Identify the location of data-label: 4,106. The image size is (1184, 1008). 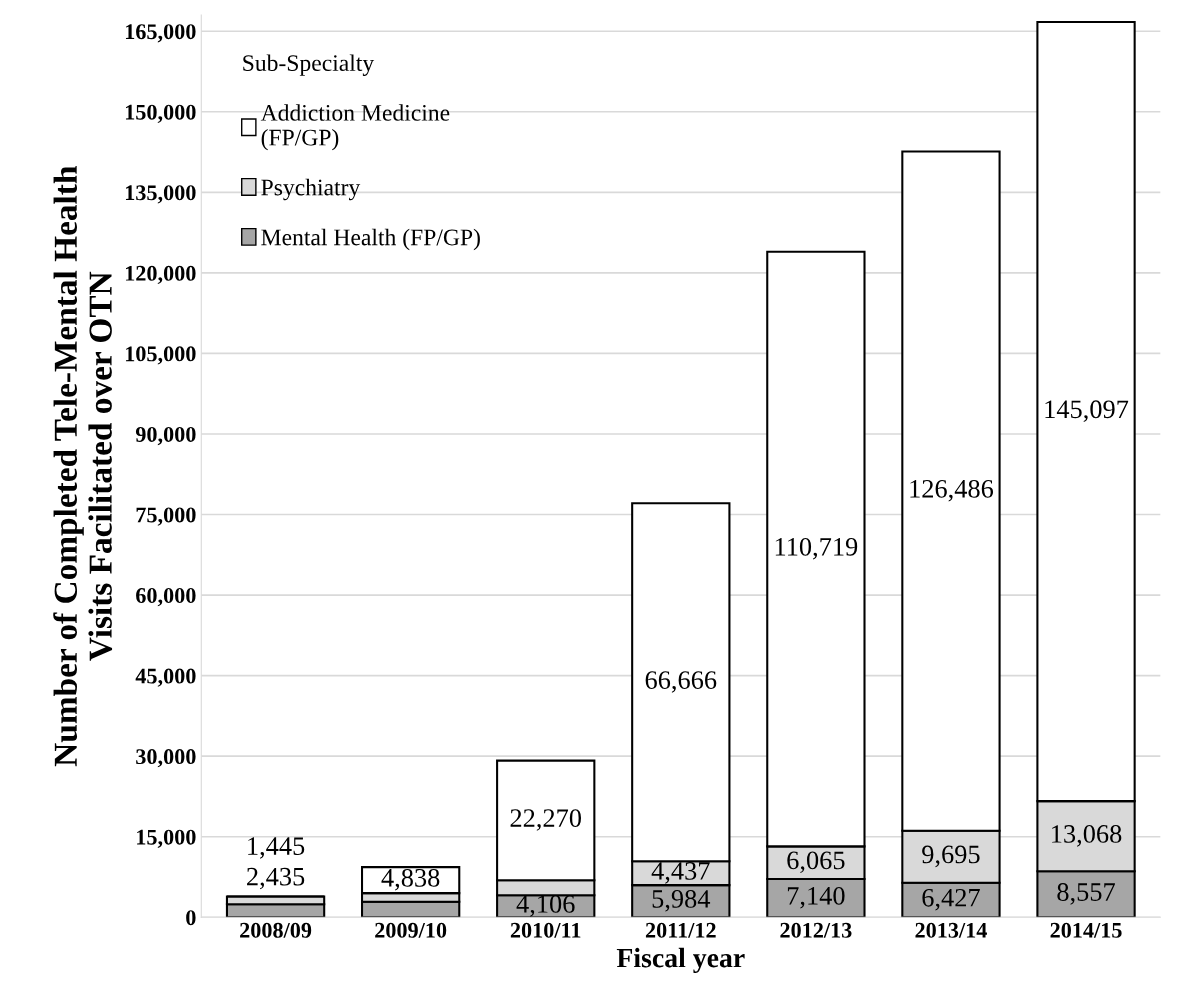
(545, 906).